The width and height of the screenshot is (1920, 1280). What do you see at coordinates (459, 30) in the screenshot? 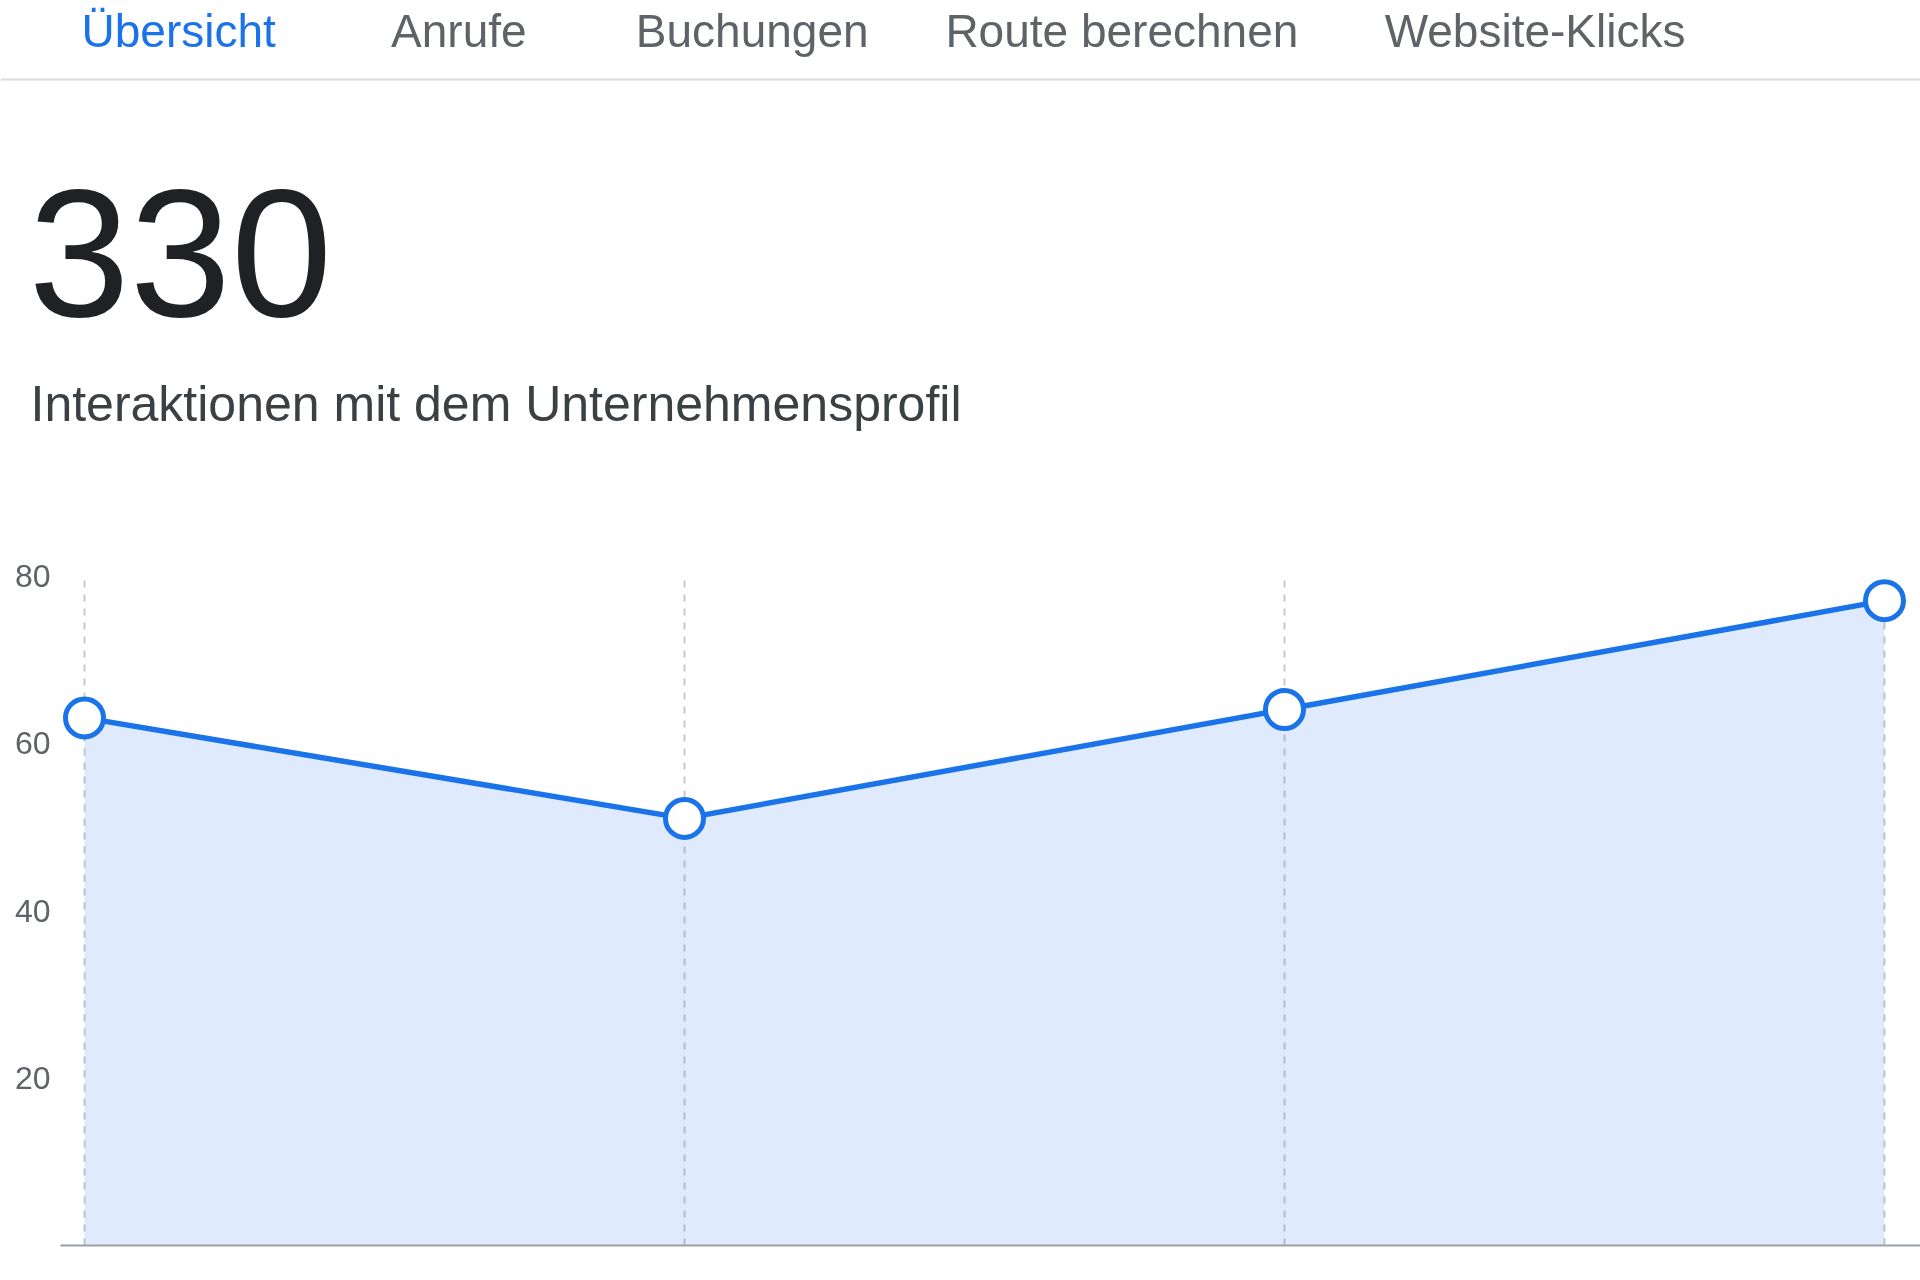
I see `text: Anrufe` at bounding box center [459, 30].